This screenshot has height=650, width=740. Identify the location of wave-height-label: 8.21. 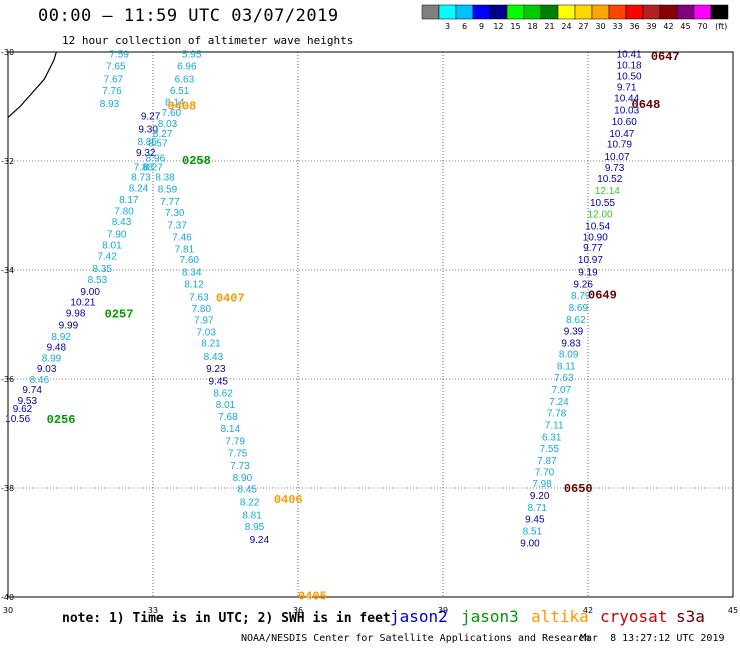
(211, 344).